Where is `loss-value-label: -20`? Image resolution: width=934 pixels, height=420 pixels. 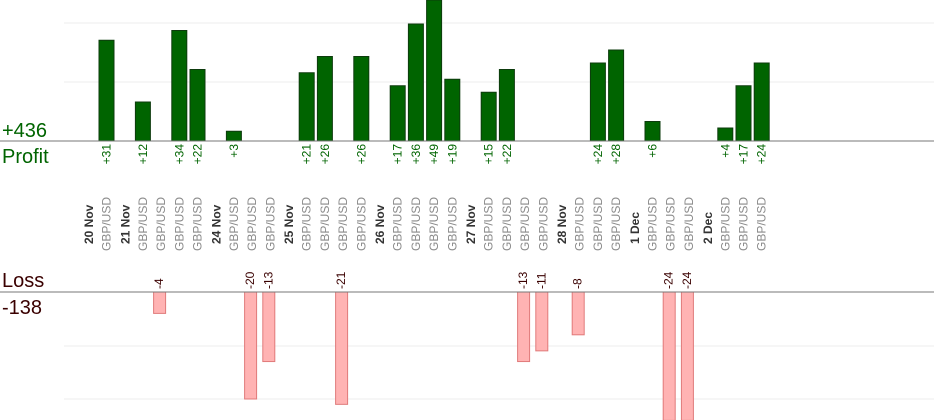
loss-value-label: -20 is located at coordinates (250, 280).